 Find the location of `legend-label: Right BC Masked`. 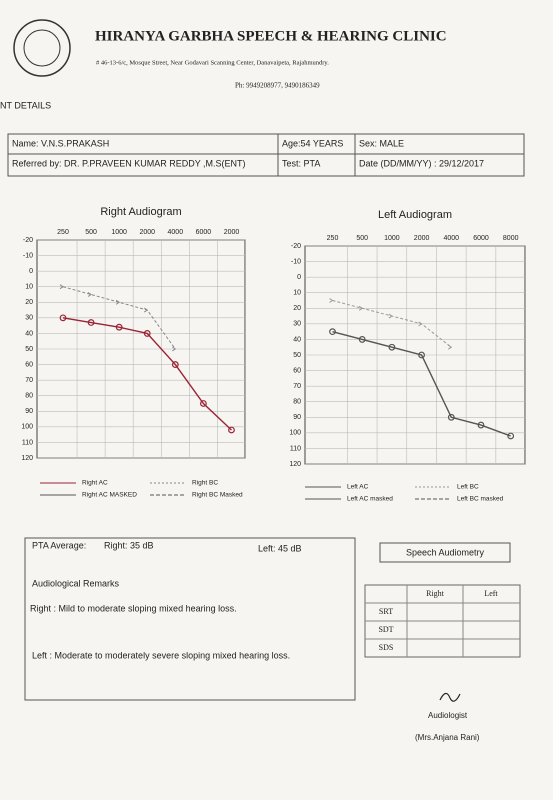

legend-label: Right BC Masked is located at coordinates (217, 495).